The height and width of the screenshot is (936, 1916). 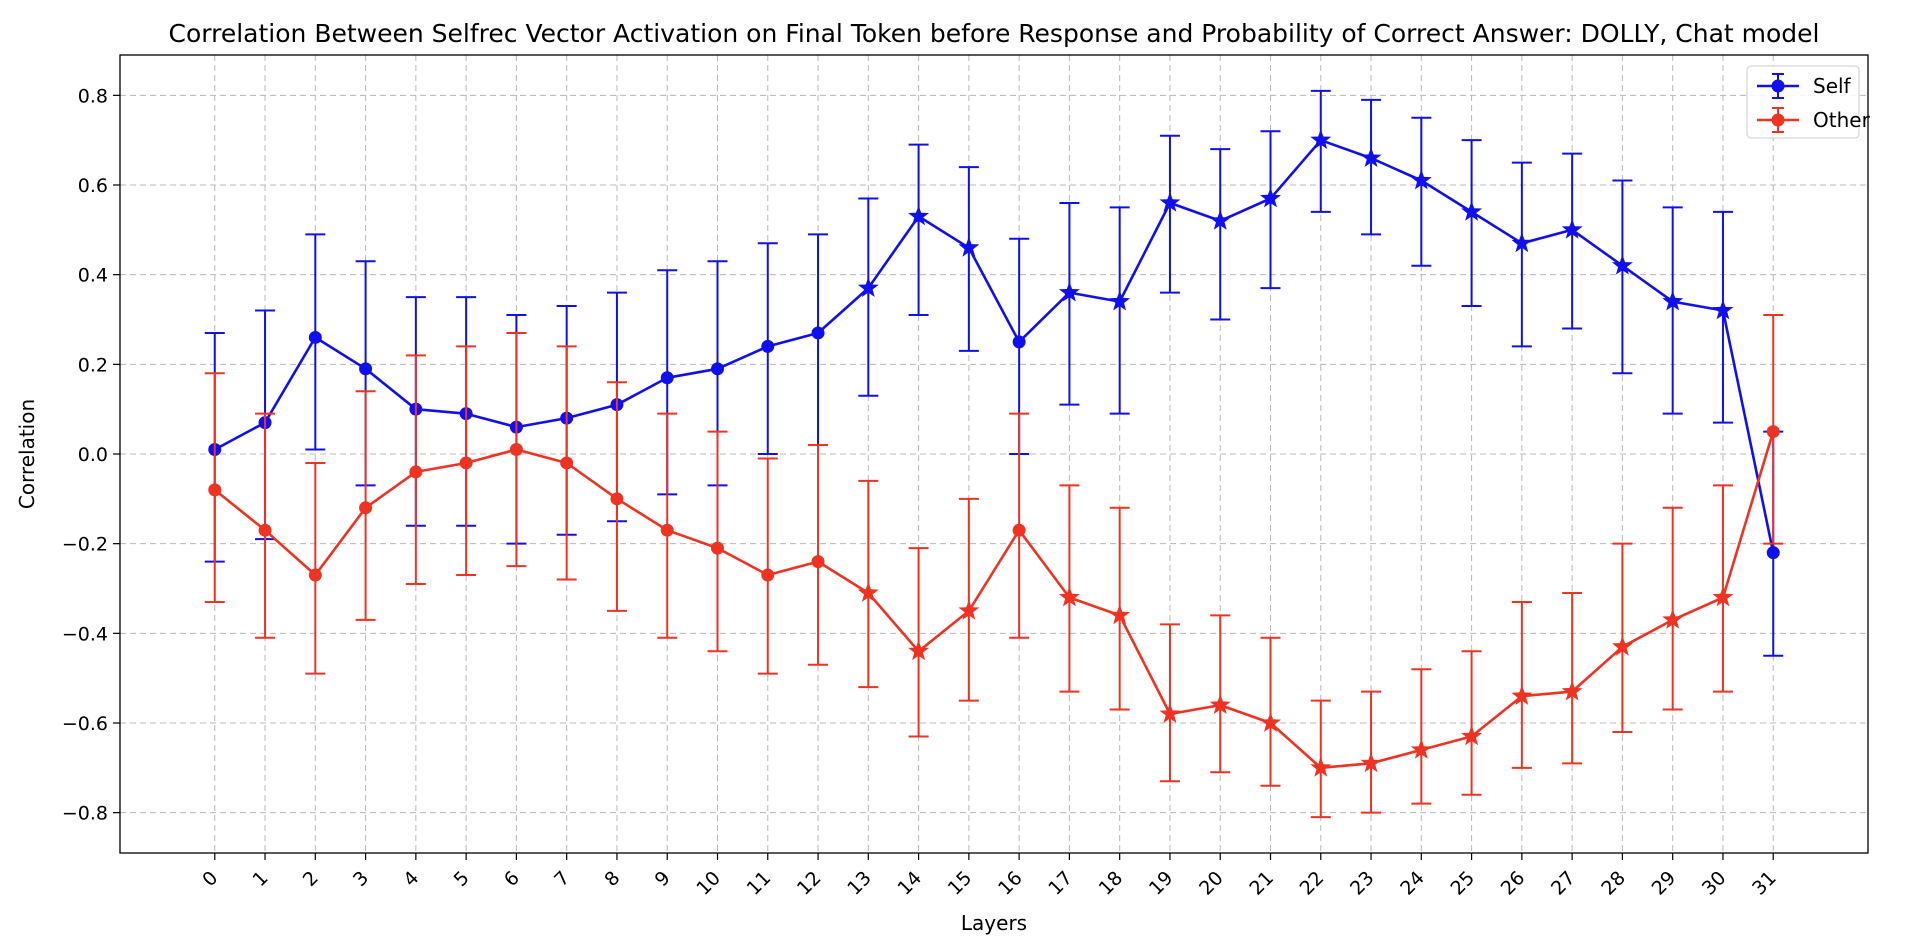 What do you see at coordinates (93, 455) in the screenshot?
I see `y-tick-label: 0.0` at bounding box center [93, 455].